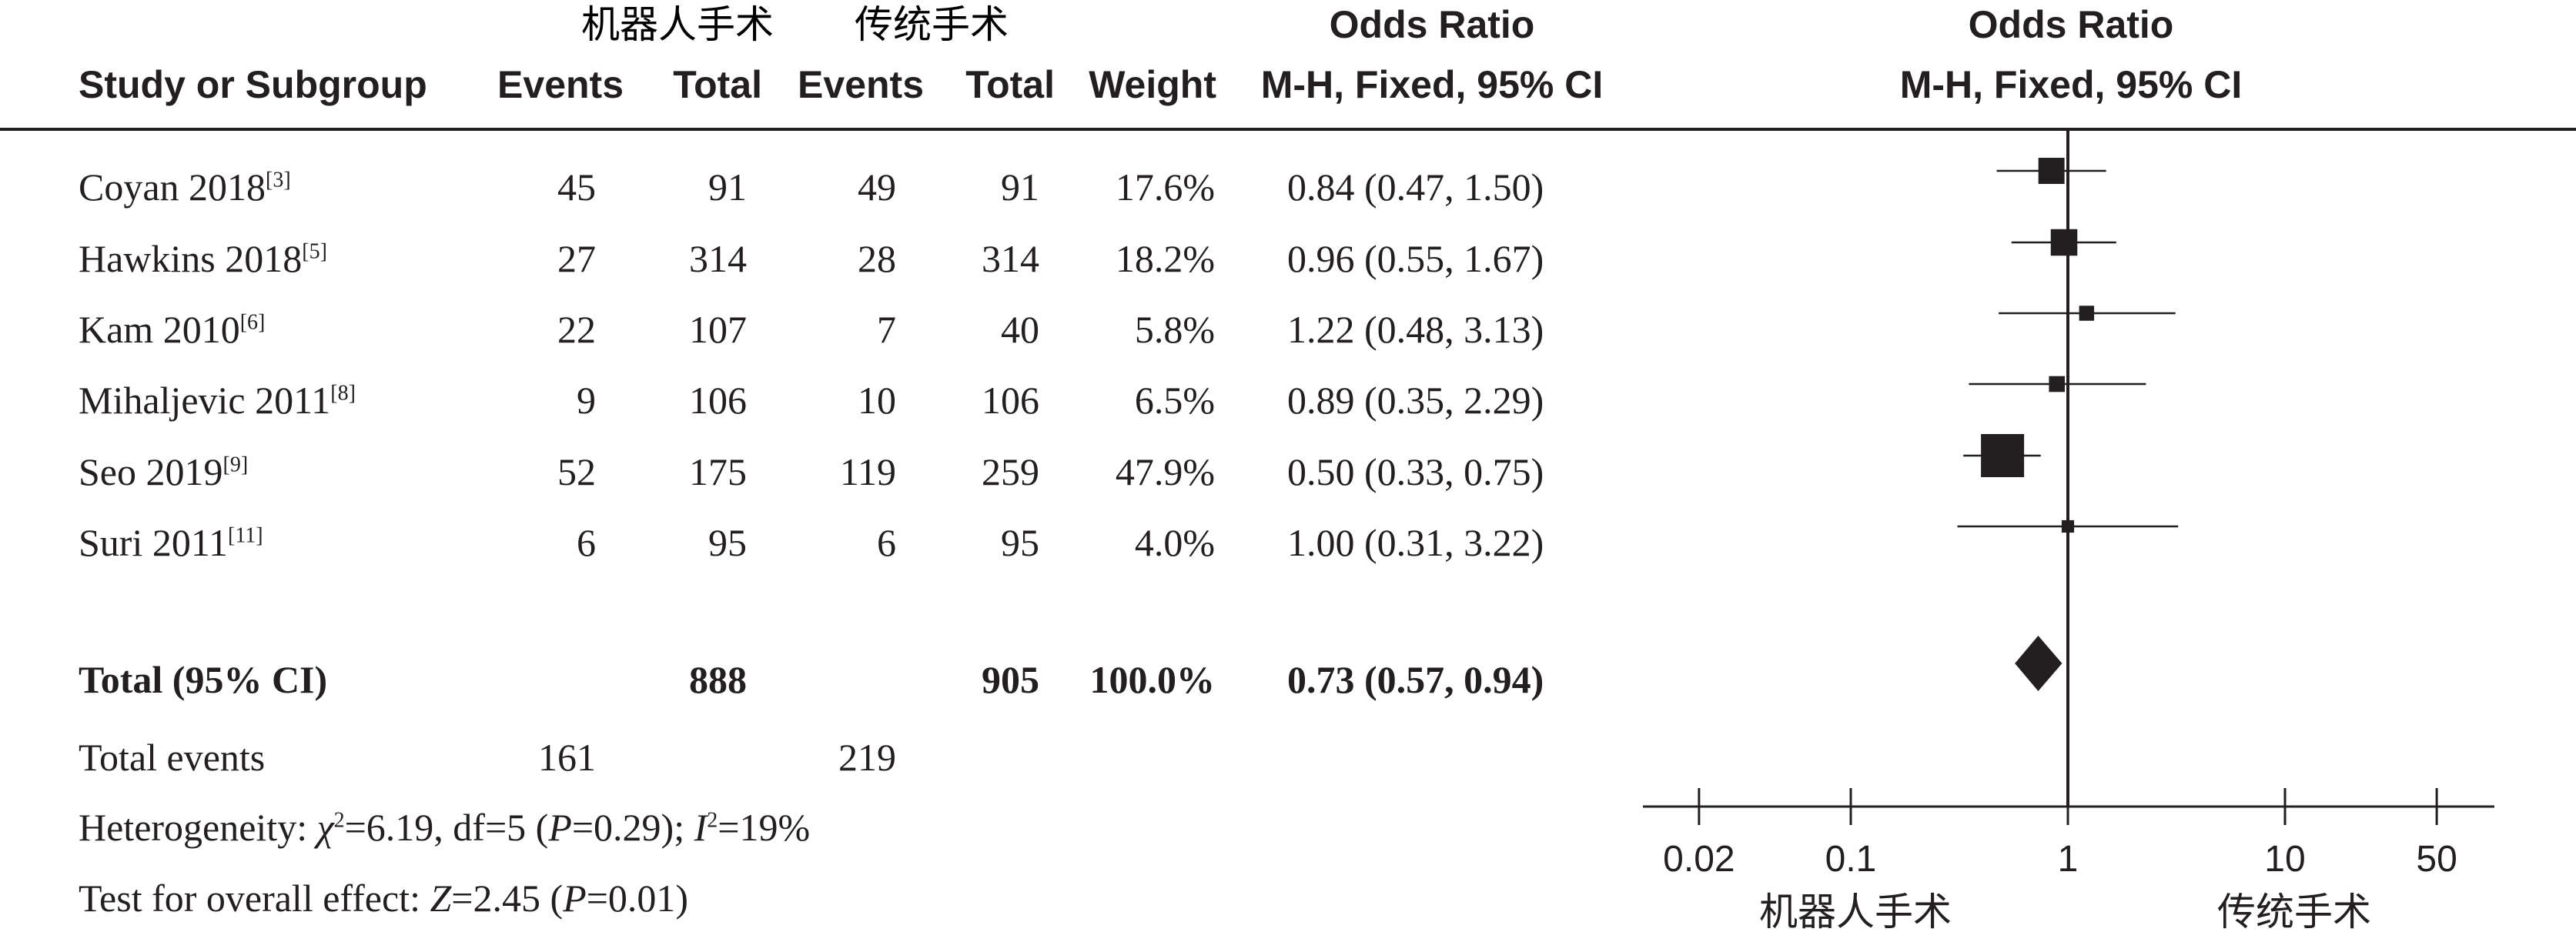 The image size is (2576, 942). I want to click on plot-method-header: M-H, Fixed, 95% CI, so click(2071, 84).